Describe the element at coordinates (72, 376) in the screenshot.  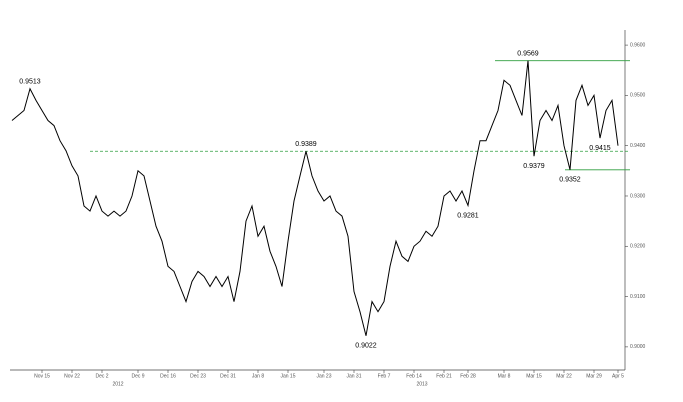
I see `x-tick-label: Nov 22` at that location.